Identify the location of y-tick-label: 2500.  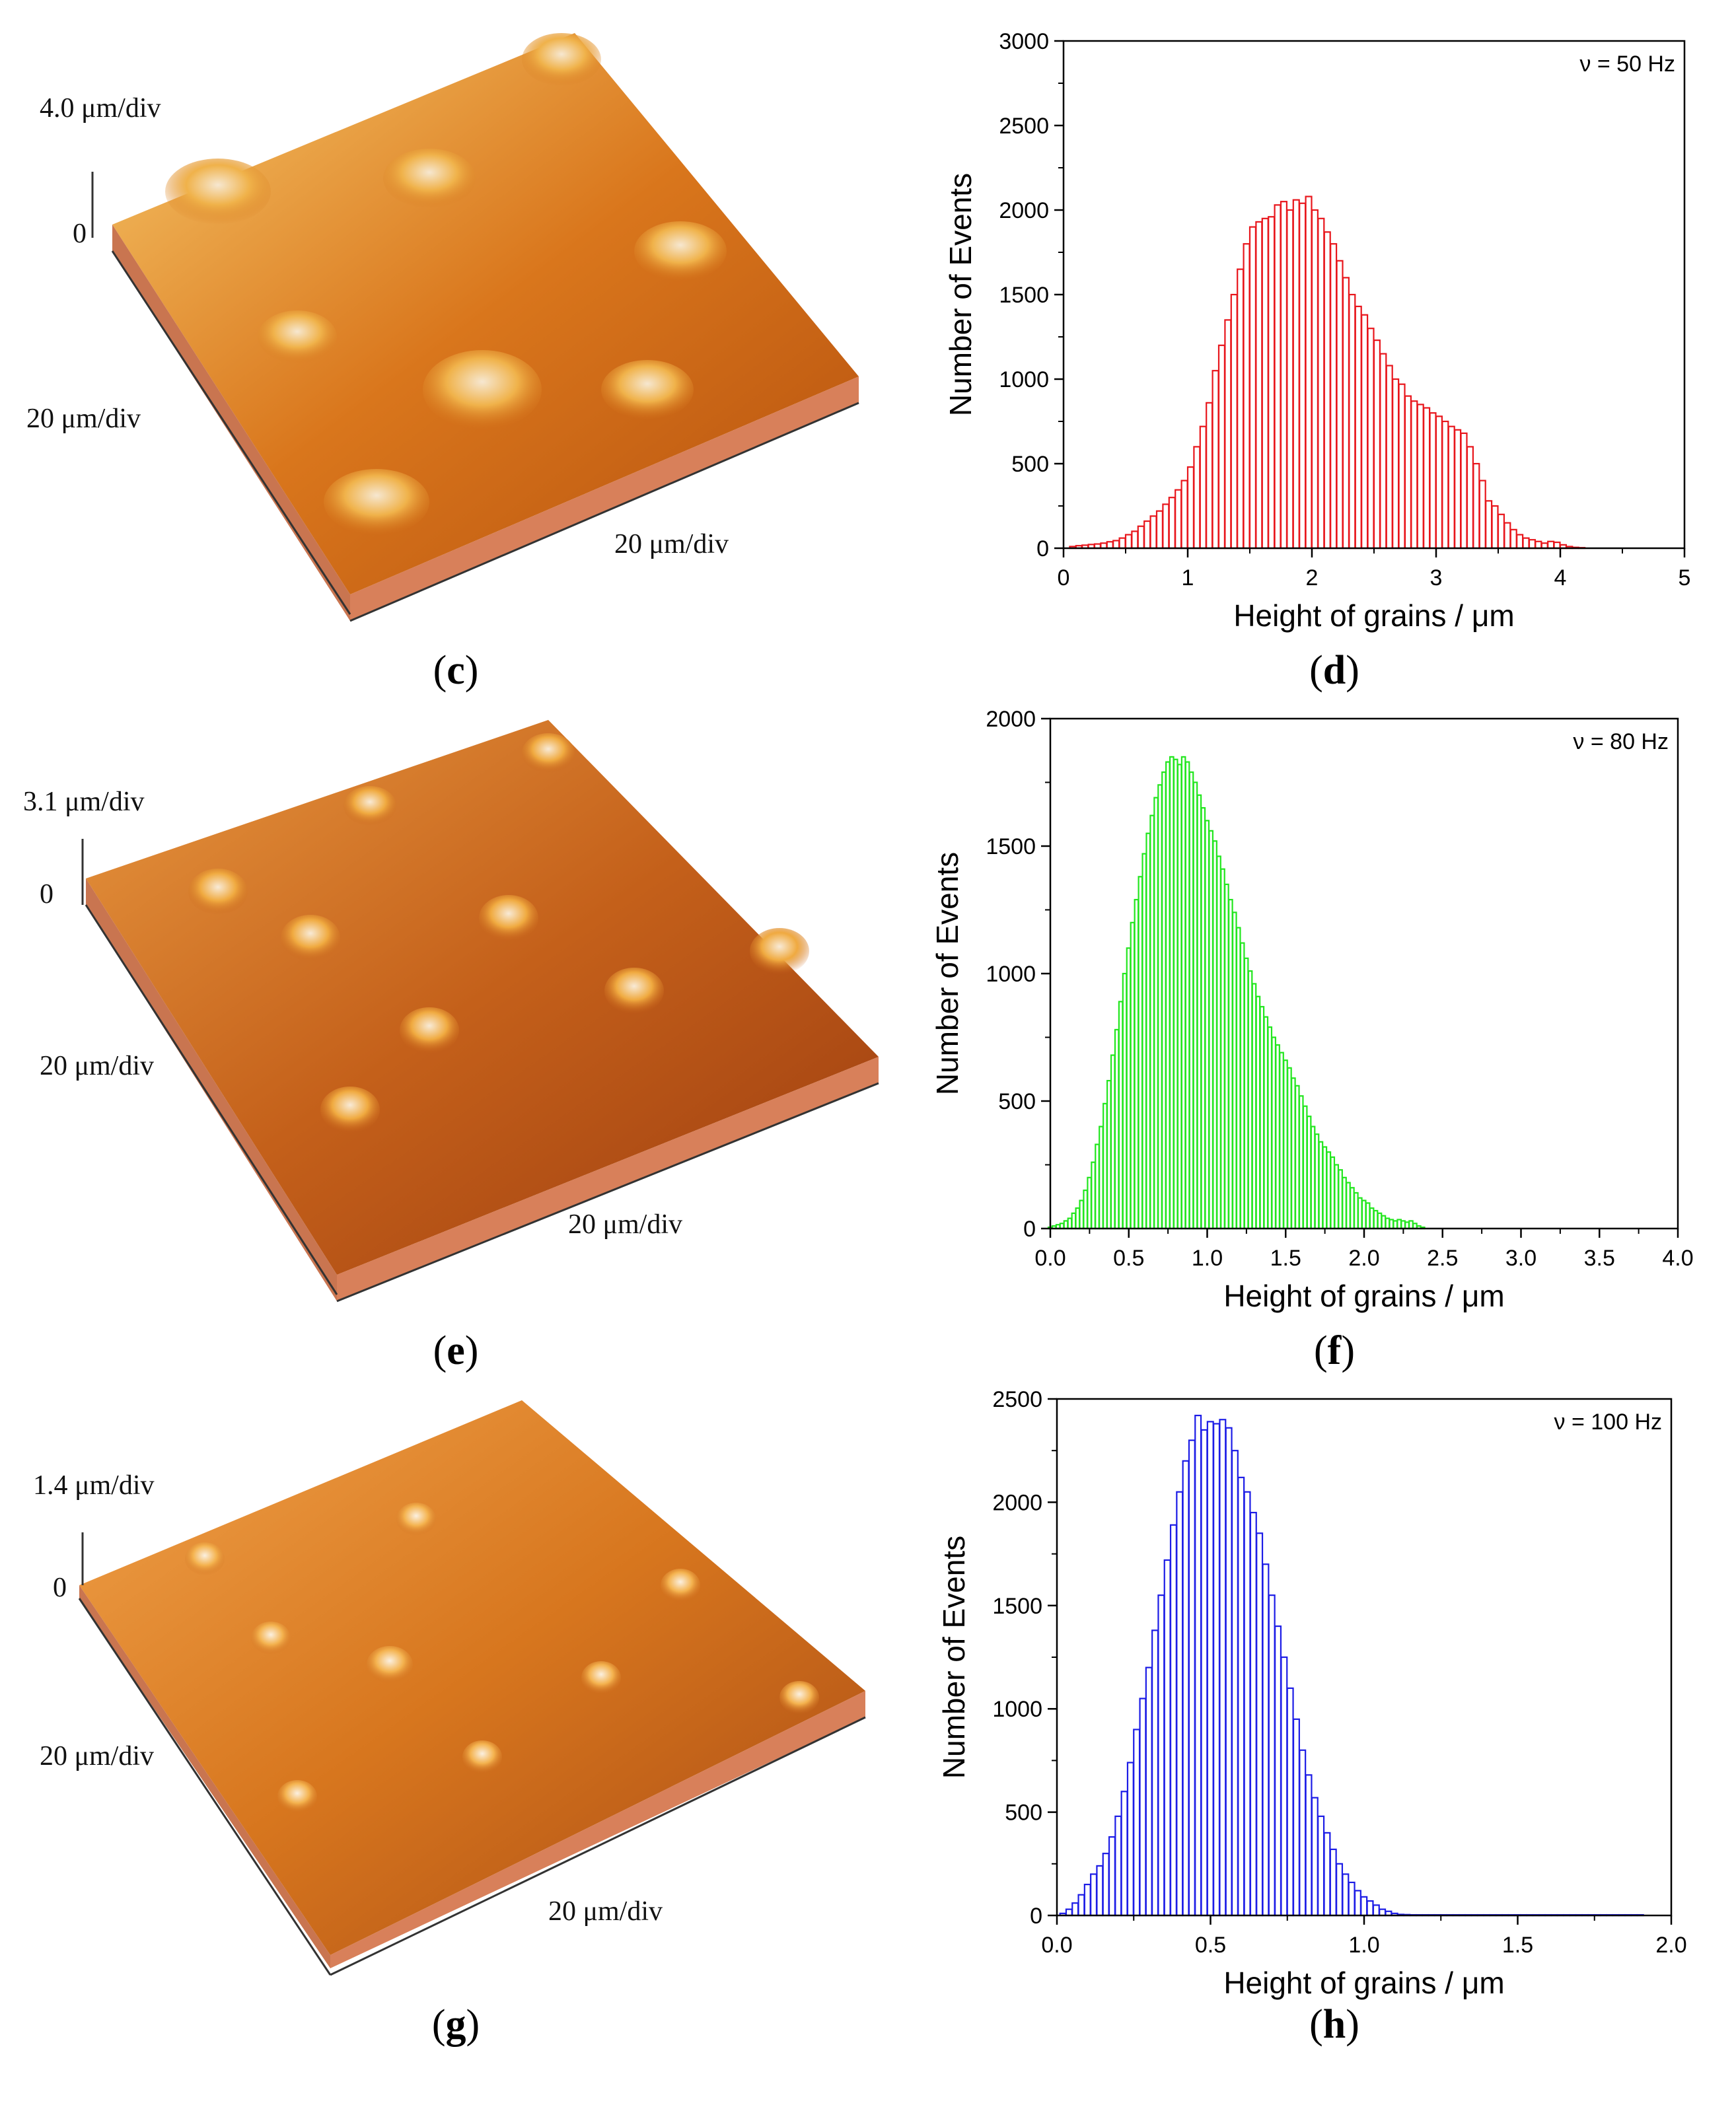
(1017, 1399).